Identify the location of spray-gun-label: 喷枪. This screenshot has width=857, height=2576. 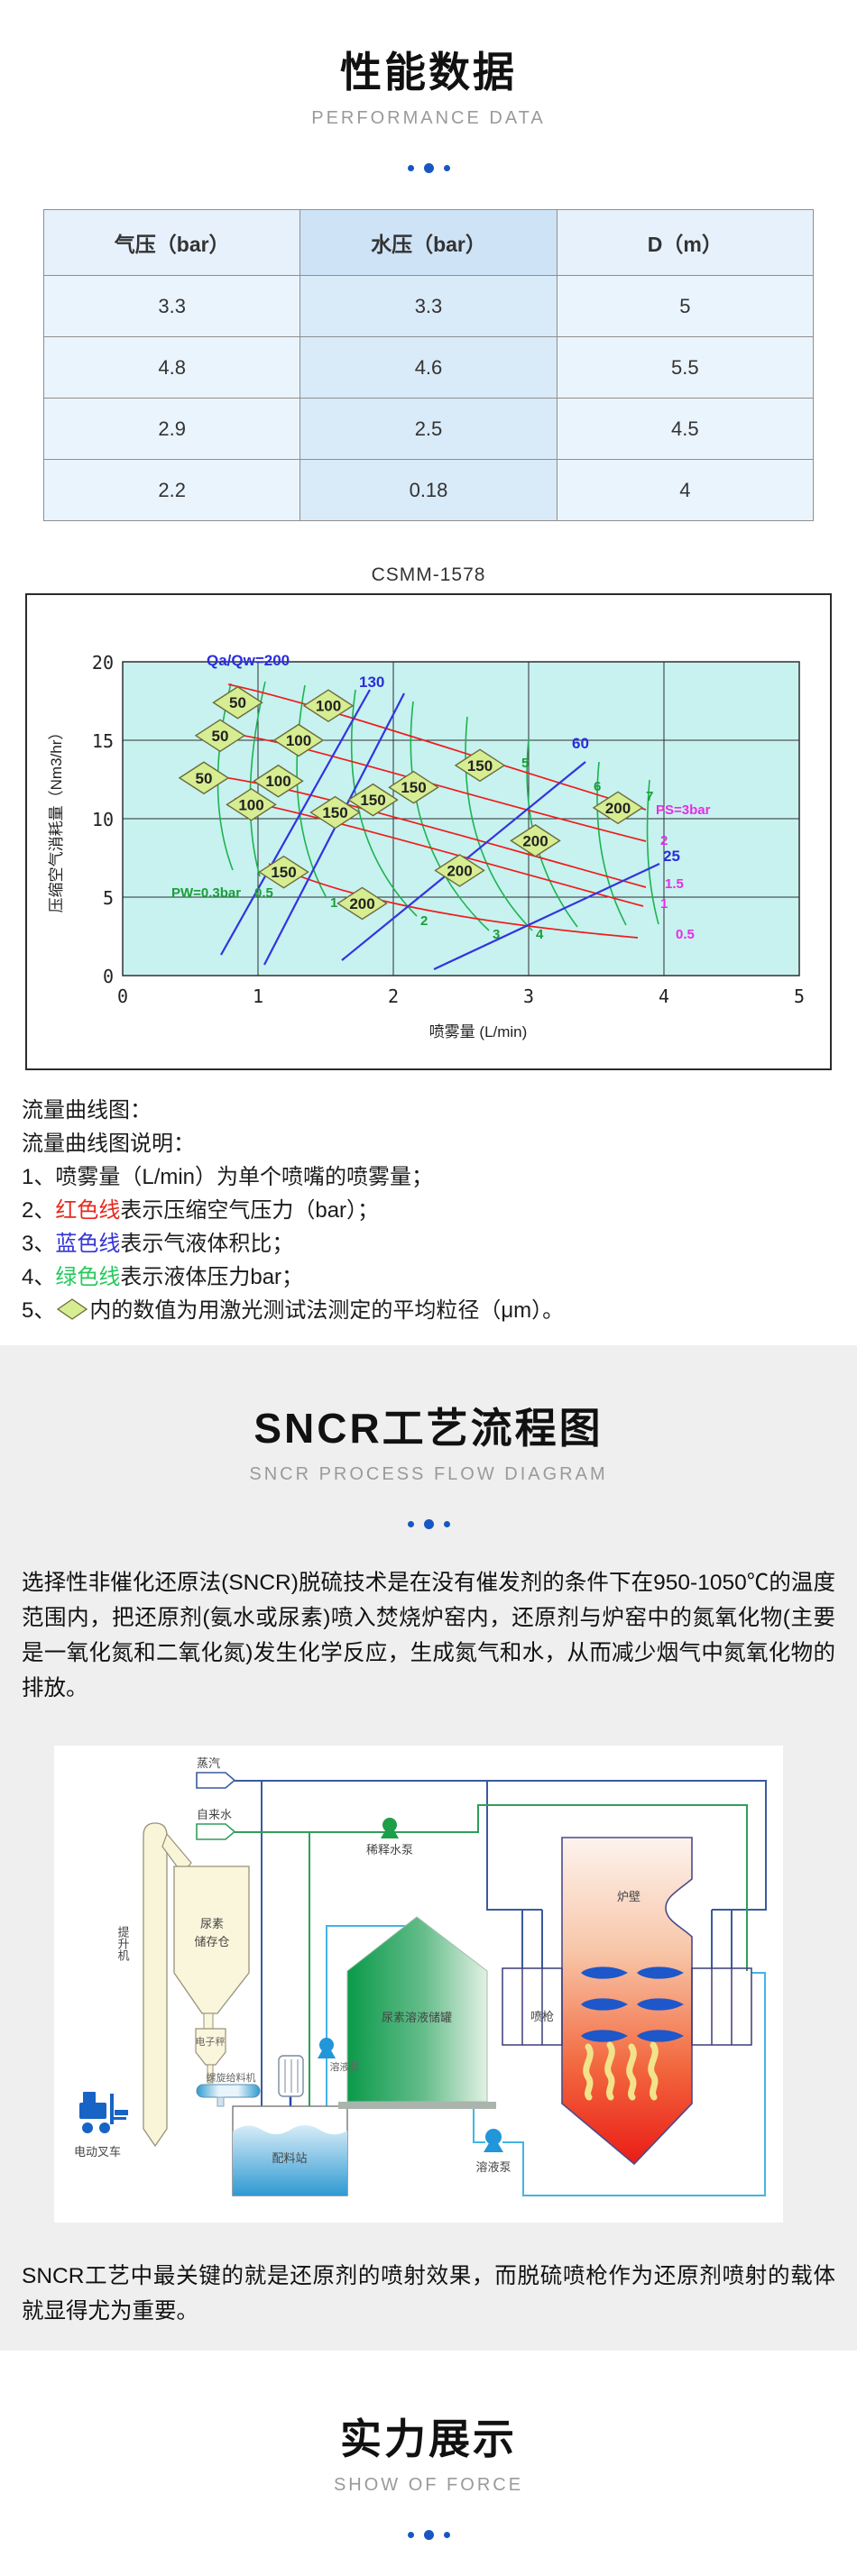
(542, 2016).